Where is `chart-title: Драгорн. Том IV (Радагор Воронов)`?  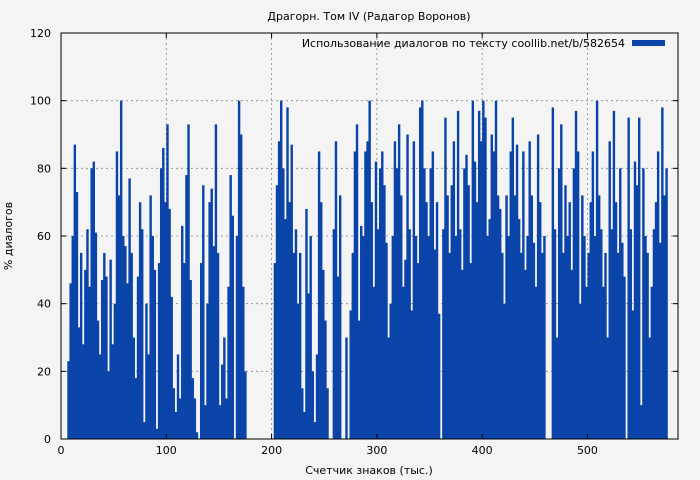 chart-title: Драгорн. Том IV (Радагор Воронов) is located at coordinates (368, 16).